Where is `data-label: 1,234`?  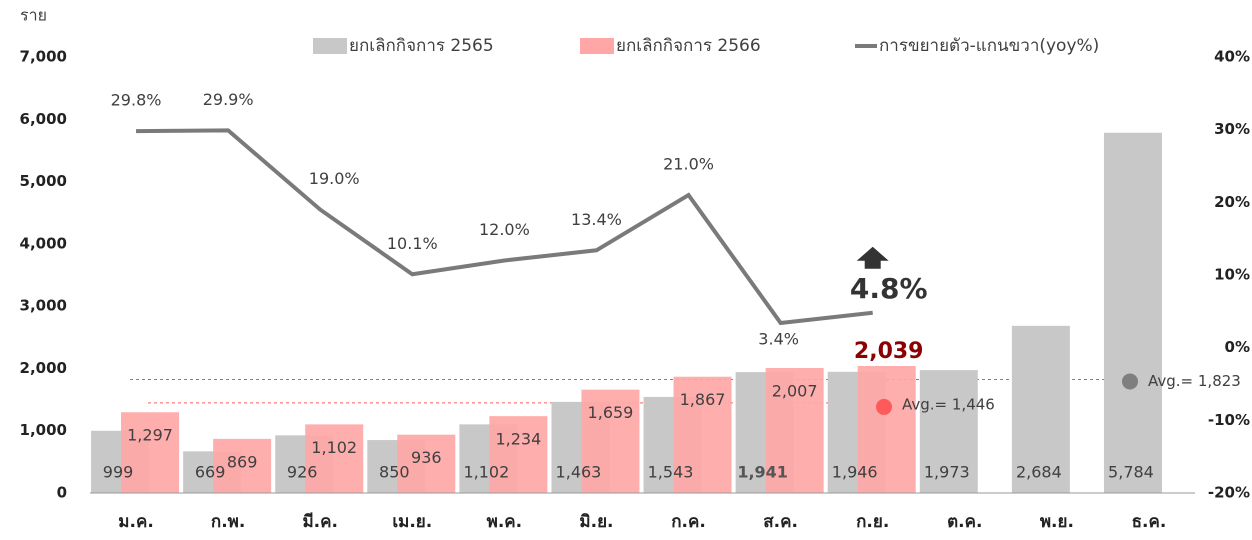
data-label: 1,234 is located at coordinates (518, 439).